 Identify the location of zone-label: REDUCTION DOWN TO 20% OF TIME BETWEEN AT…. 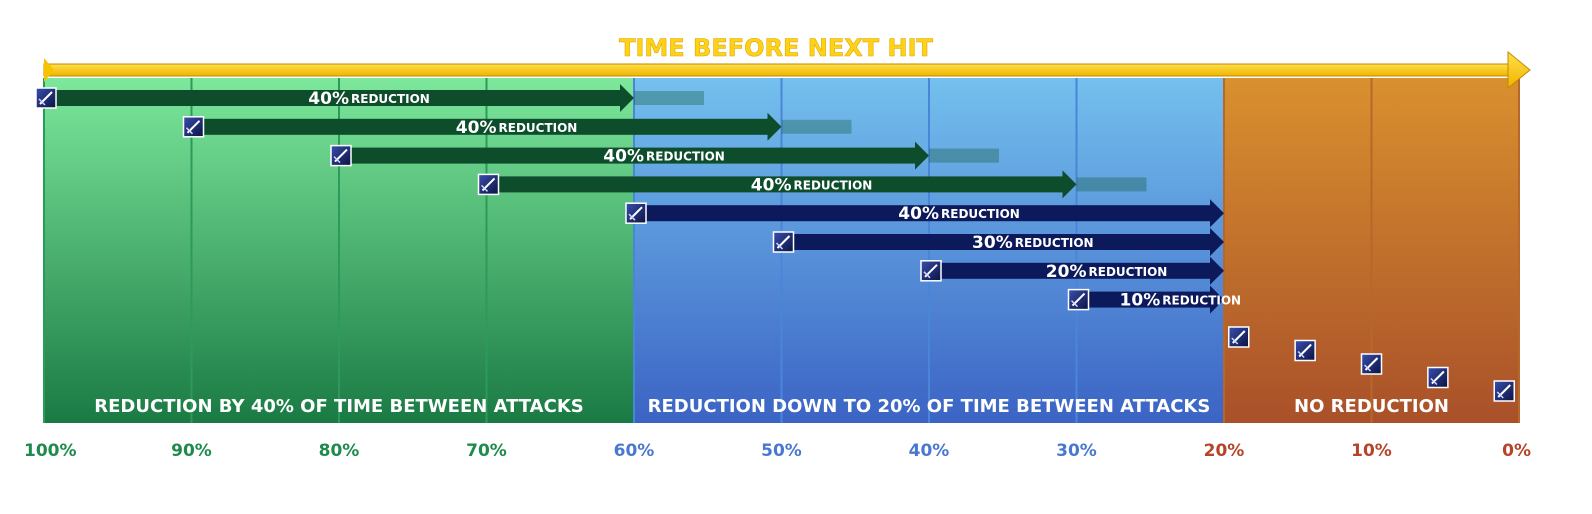
(929, 406).